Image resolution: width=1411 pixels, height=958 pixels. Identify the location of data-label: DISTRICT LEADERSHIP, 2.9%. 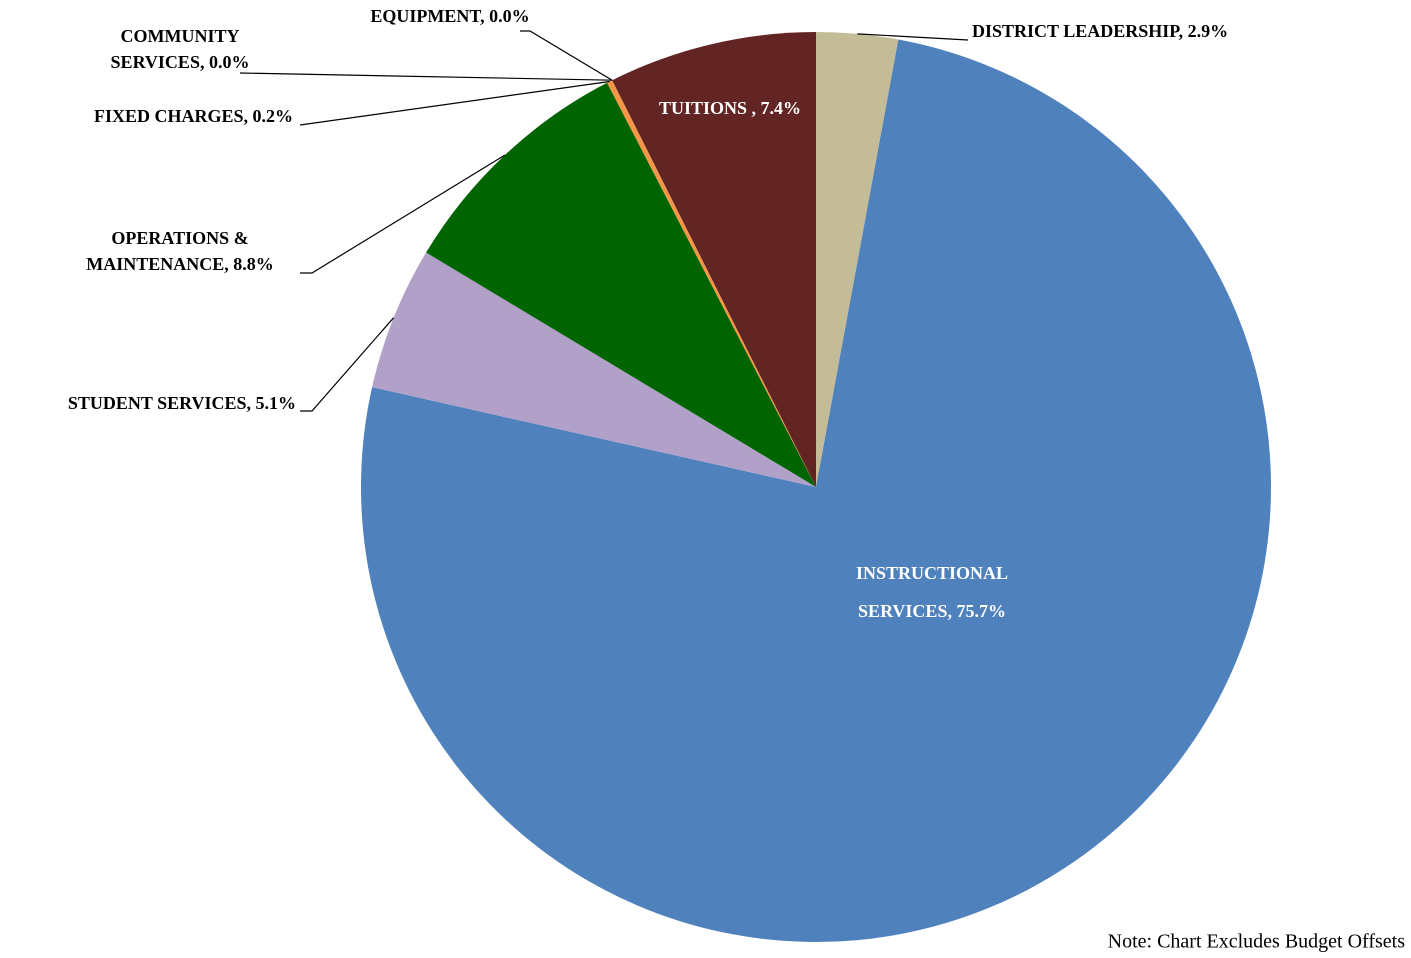
(1100, 31).